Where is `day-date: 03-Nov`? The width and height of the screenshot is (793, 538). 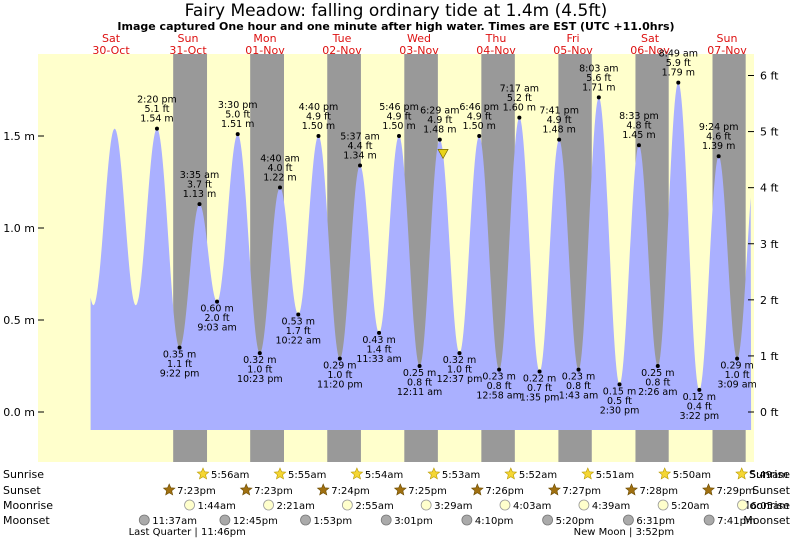 day-date: 03-Nov is located at coordinates (419, 50).